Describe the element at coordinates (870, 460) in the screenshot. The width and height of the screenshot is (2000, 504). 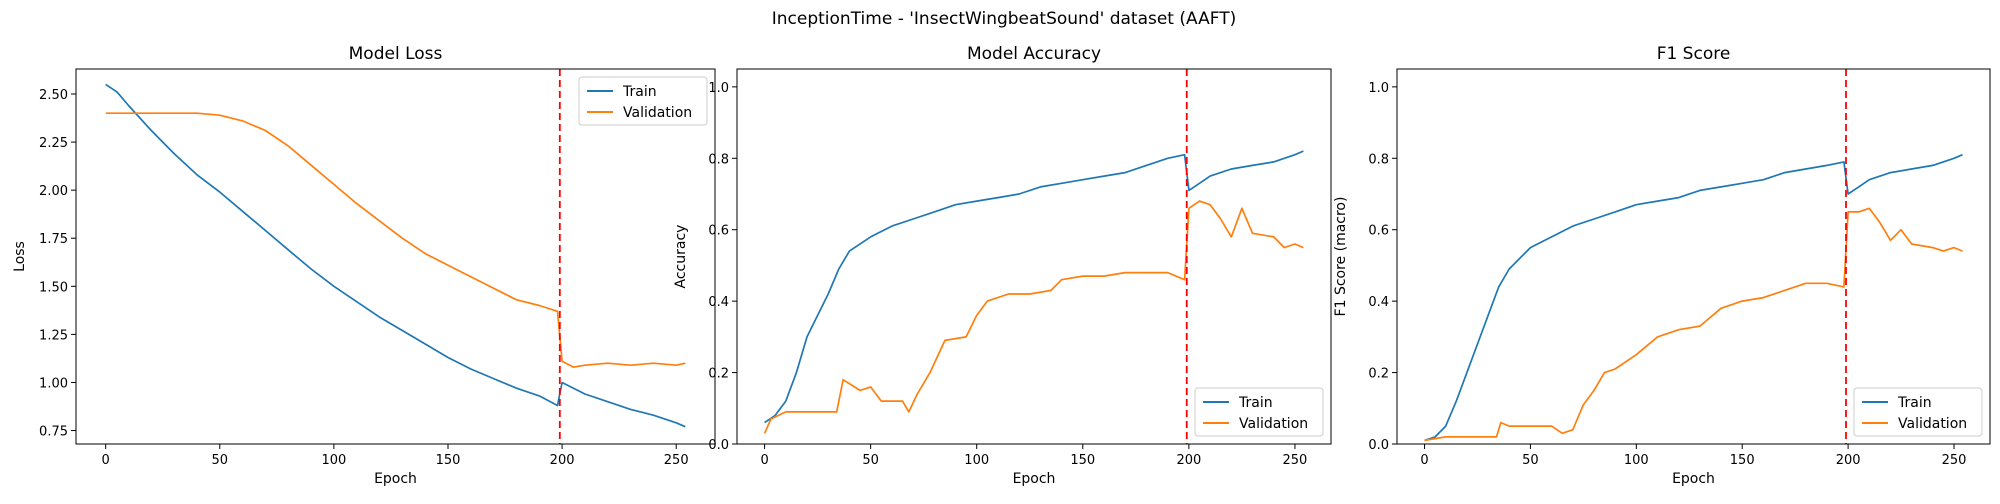
I see `chart-2-xtick-label: 50` at that location.